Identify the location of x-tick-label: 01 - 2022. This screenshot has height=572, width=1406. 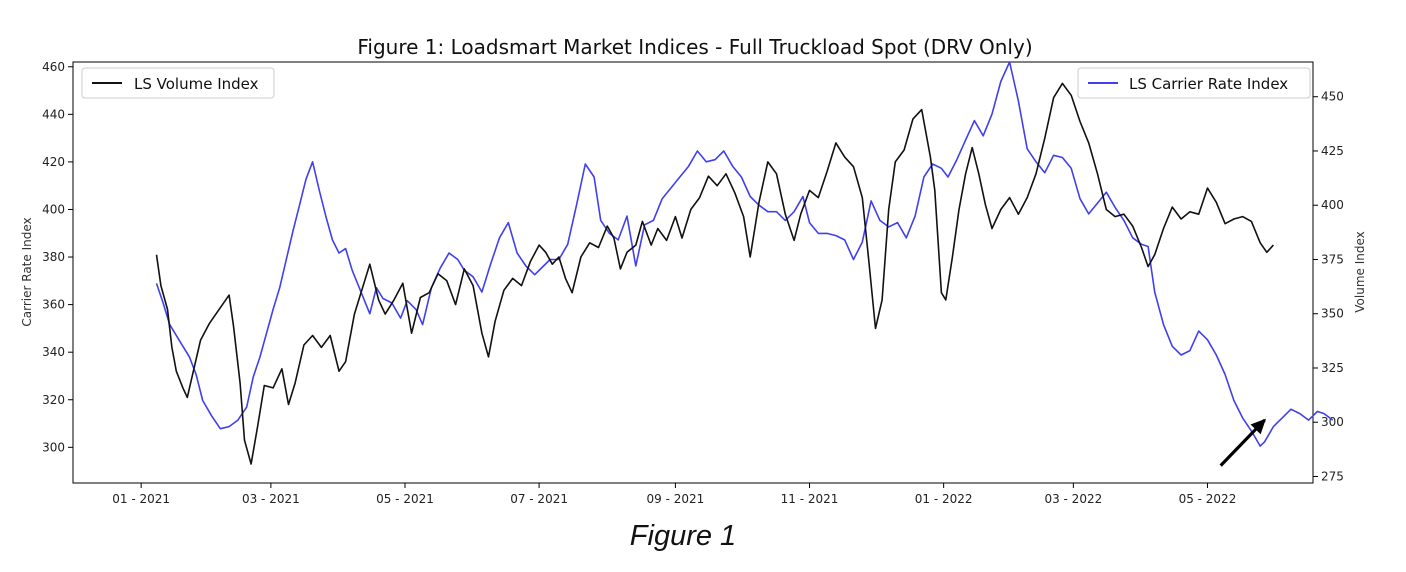
(944, 499).